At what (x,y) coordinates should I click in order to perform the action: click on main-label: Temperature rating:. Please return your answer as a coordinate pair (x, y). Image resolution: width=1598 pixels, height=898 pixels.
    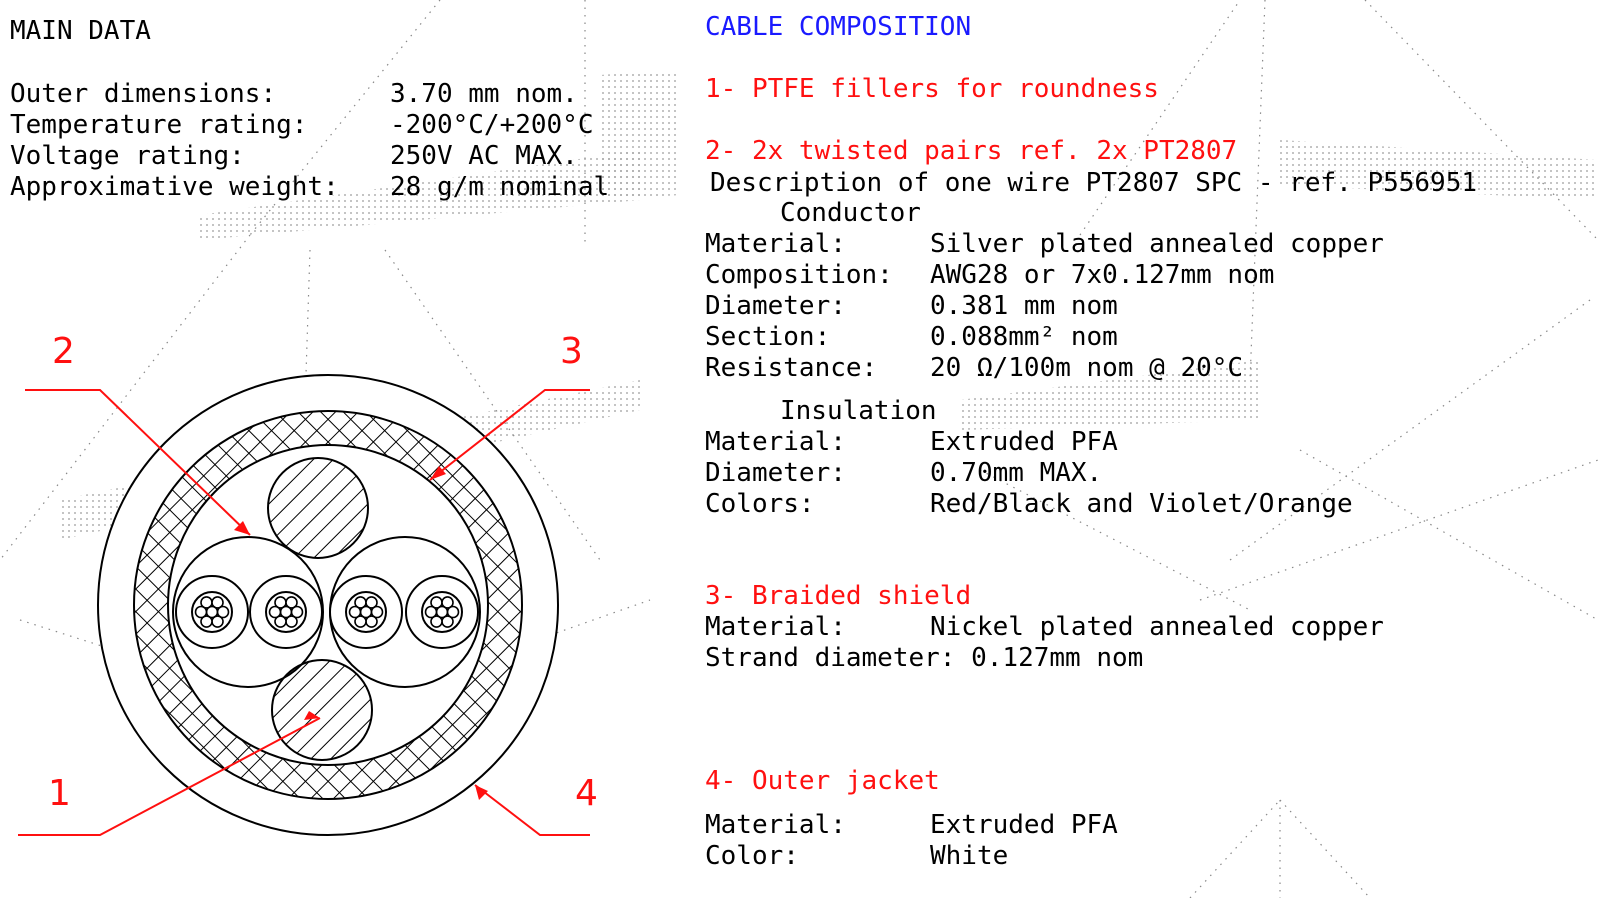
    Looking at the image, I should click on (159, 125).